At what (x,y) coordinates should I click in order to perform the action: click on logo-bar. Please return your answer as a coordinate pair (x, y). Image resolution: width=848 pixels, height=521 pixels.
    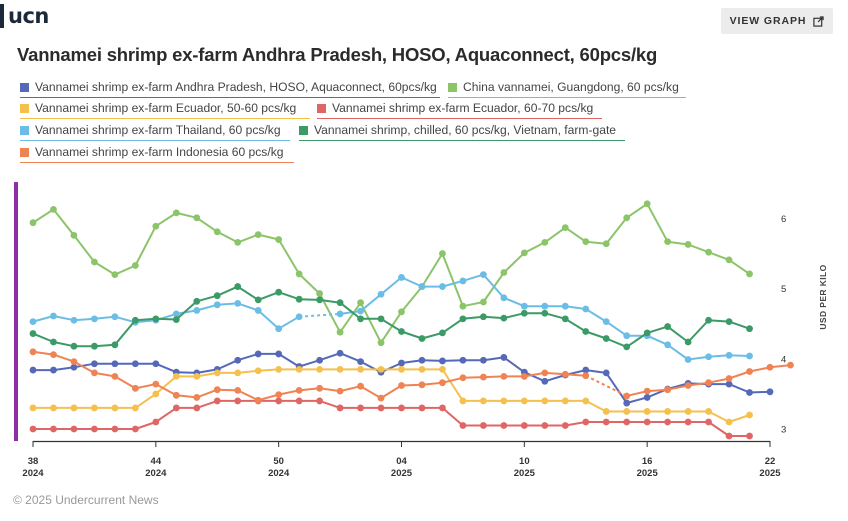
    Looking at the image, I should click on (2, 16).